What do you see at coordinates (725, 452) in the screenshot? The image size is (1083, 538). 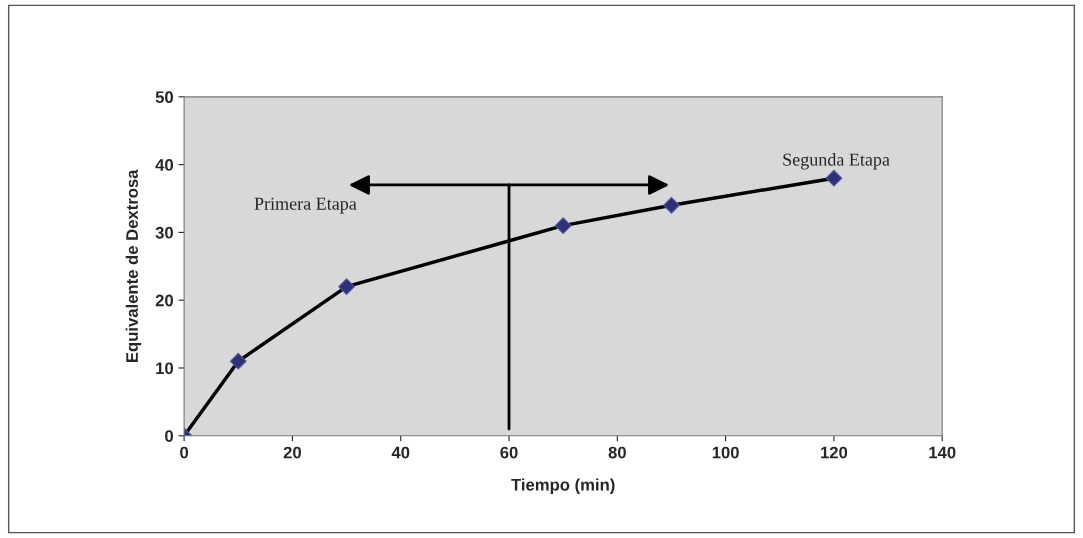 I see `x-tick-label: 100` at bounding box center [725, 452].